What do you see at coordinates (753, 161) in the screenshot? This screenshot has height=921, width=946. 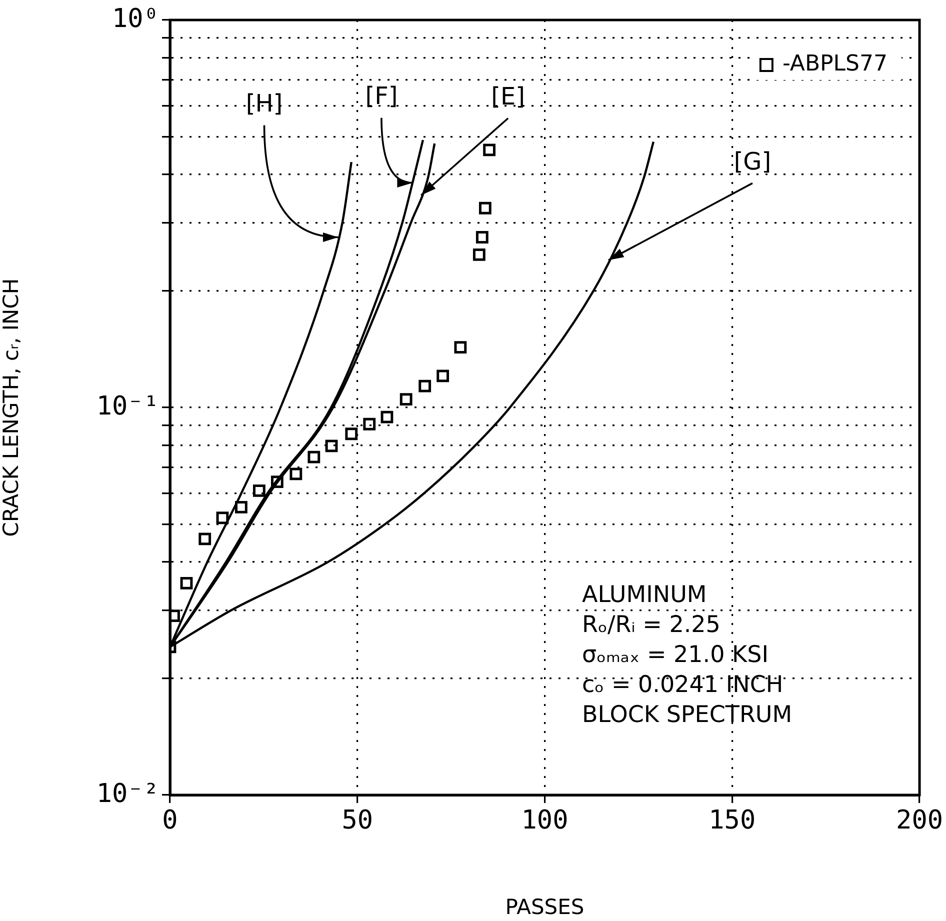 I see `annotation: [G]` at bounding box center [753, 161].